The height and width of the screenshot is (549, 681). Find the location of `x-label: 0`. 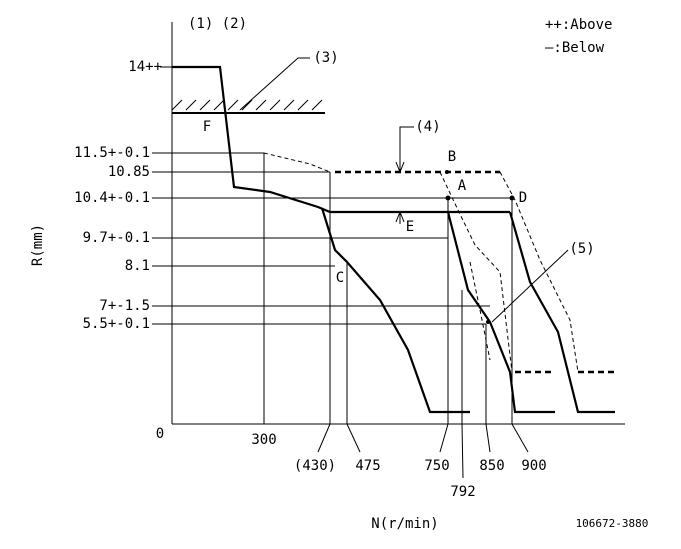

x-label: 0 is located at coordinates (160, 434).